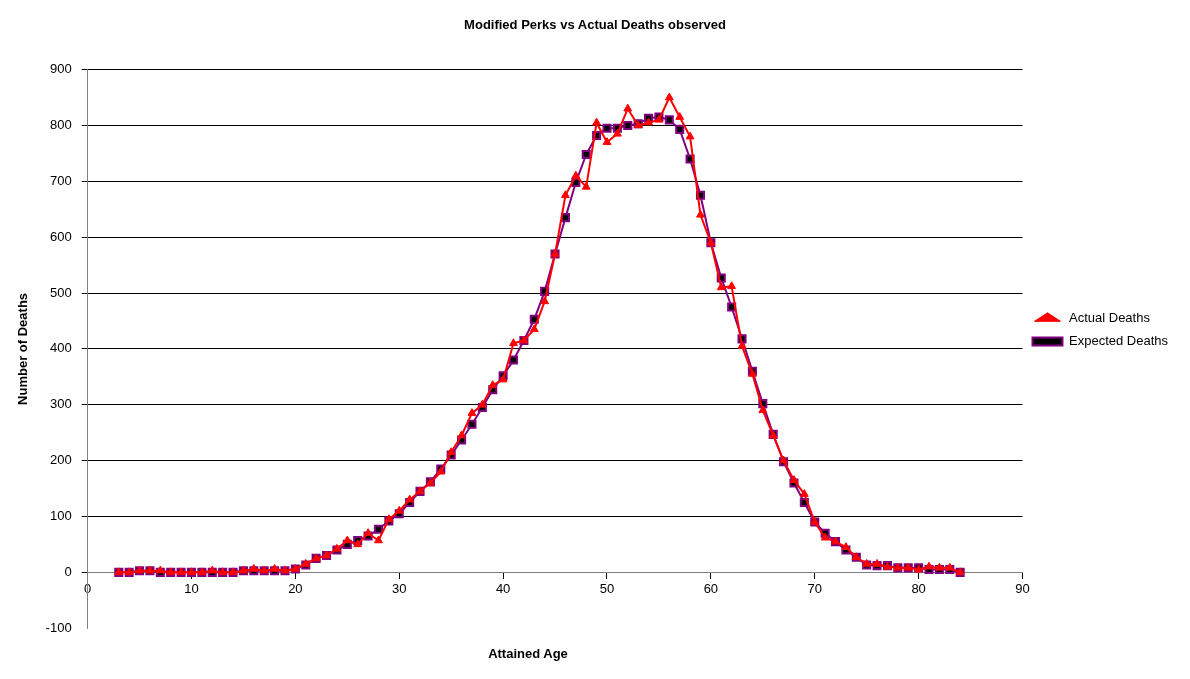  I want to click on legend-label: Expected Deaths, so click(1119, 341).